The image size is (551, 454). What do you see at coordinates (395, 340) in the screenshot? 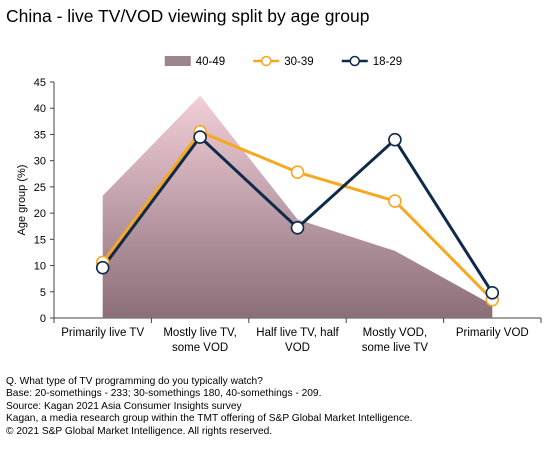
I see `x-category-label: Mostly VOD, some live TV` at bounding box center [395, 340].